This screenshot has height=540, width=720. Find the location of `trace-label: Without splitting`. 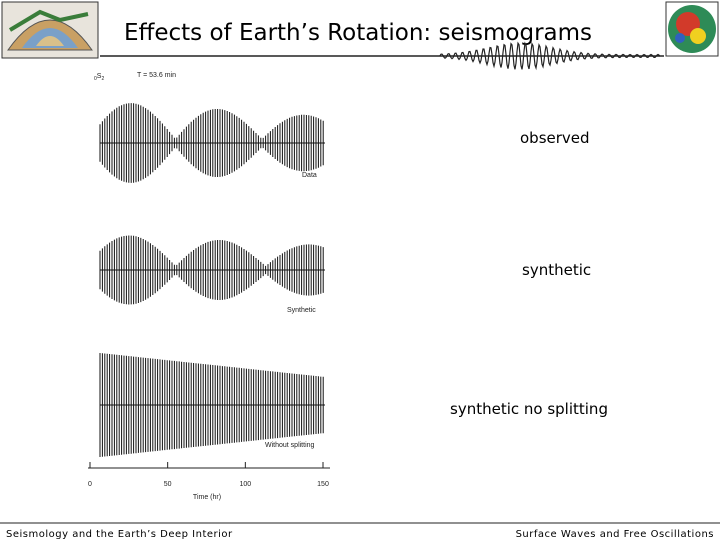

trace-label: Without splitting is located at coordinates (290, 445).